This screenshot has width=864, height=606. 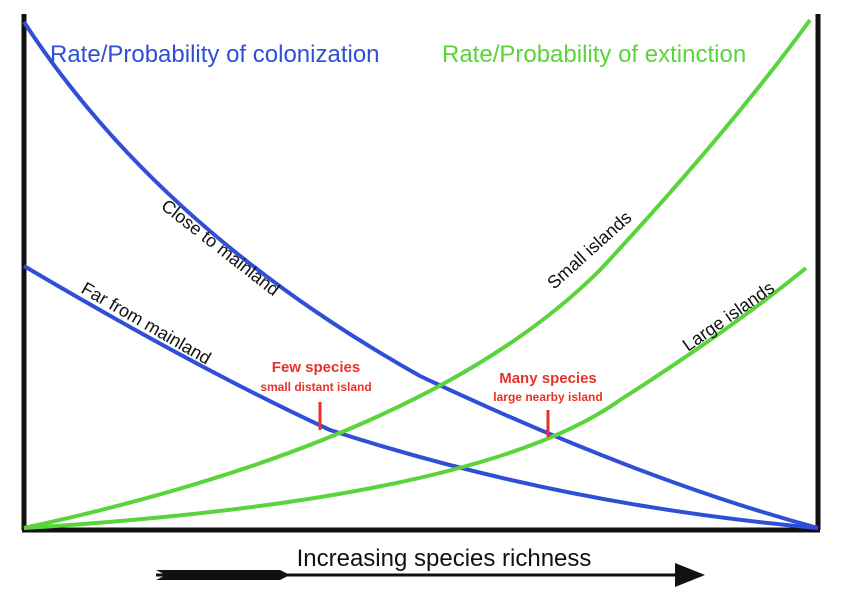 I want to click on few-species-subtitle: small distant island, so click(x=315, y=387).